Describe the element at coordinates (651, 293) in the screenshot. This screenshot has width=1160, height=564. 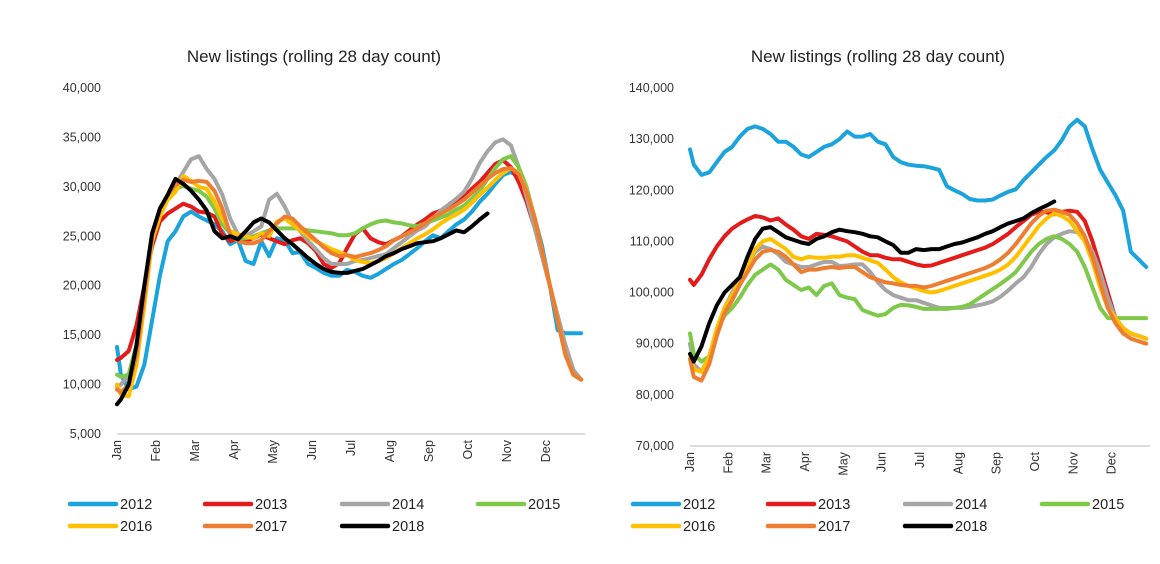
I see `y-tick-label: 100,000` at that location.